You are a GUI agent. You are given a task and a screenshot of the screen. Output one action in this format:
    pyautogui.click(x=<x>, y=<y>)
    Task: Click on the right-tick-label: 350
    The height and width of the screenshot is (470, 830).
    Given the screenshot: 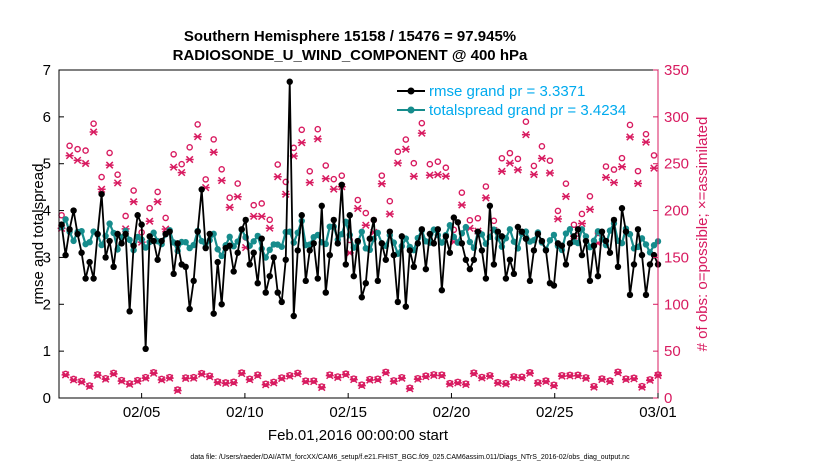 What is the action you would take?
    pyautogui.click(x=676, y=70)
    